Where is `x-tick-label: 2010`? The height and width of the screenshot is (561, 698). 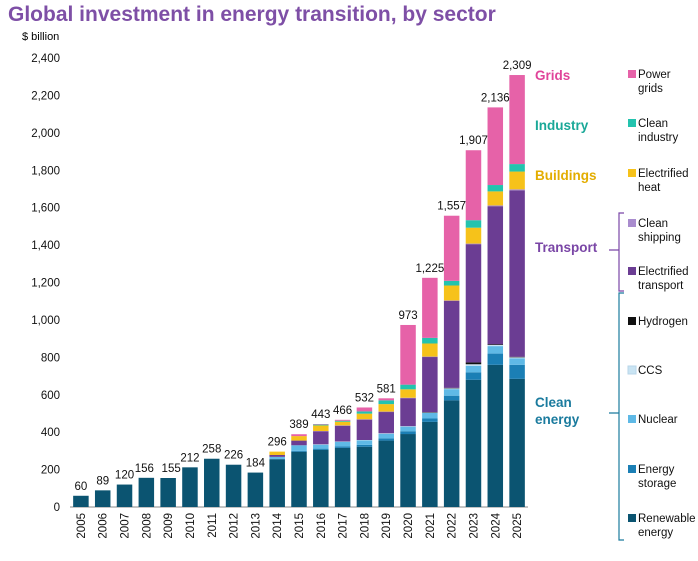
x-tick-label: 2010 is located at coordinates (191, 526).